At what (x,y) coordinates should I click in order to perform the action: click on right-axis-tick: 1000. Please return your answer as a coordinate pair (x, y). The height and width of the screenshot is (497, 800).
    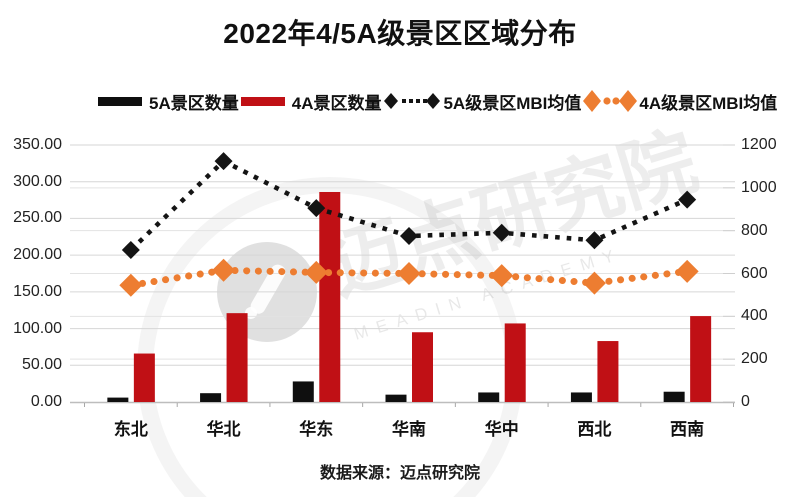
    Looking at the image, I should click on (759, 187).